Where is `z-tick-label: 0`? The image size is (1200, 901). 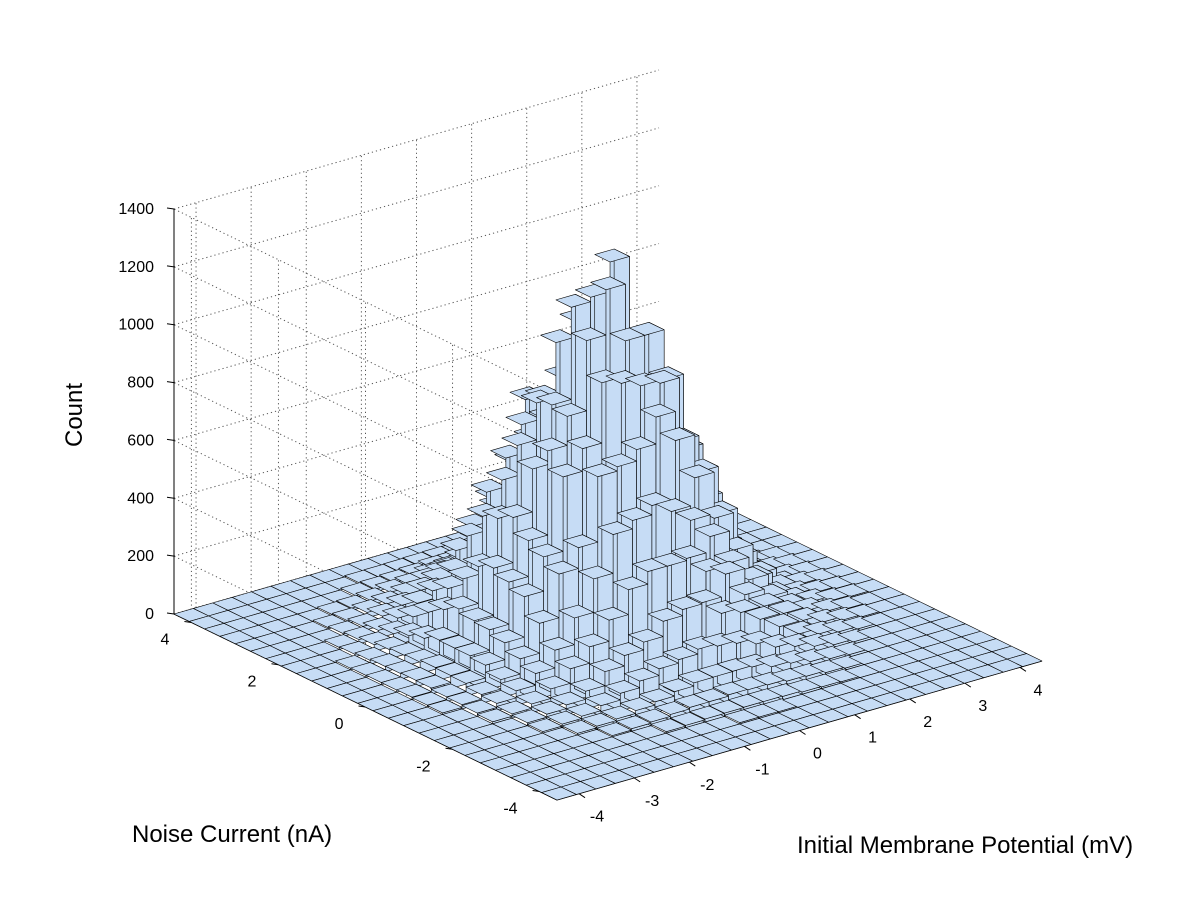
z-tick-label: 0 is located at coordinates (149, 614).